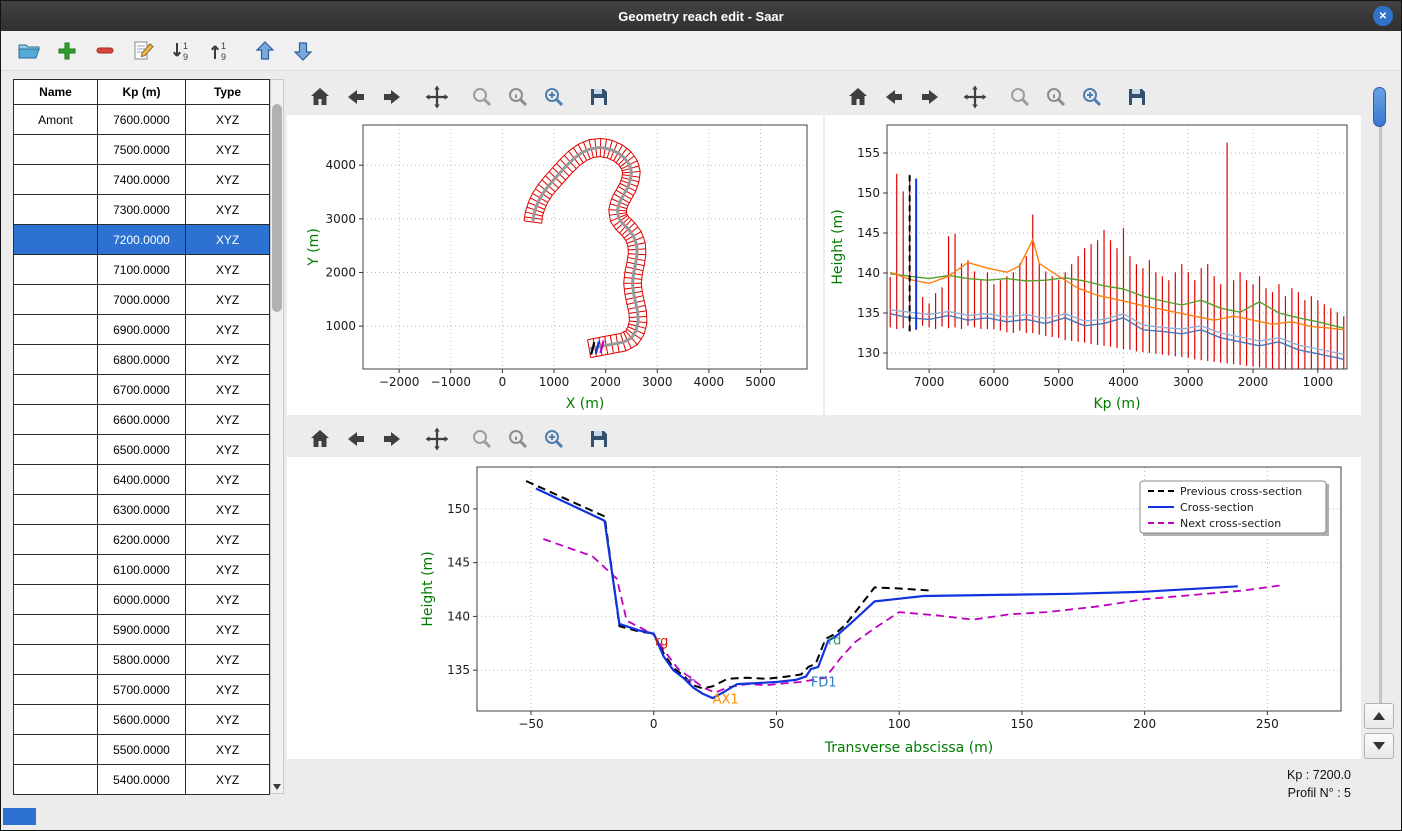 This screenshot has height=831, width=1402. I want to click on table-cell: 6900.0000, so click(141, 329).